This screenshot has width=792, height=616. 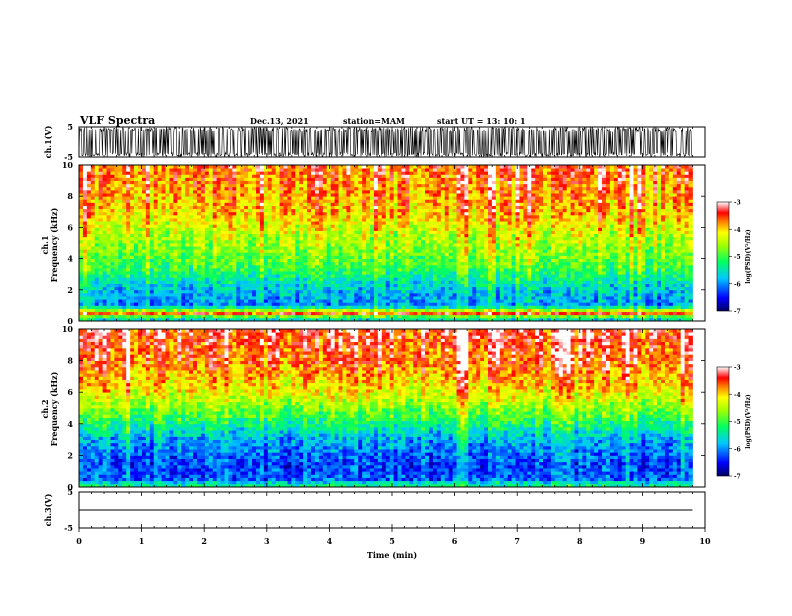 What do you see at coordinates (117, 120) in the screenshot?
I see `figure-title: VLF Spectra` at bounding box center [117, 120].